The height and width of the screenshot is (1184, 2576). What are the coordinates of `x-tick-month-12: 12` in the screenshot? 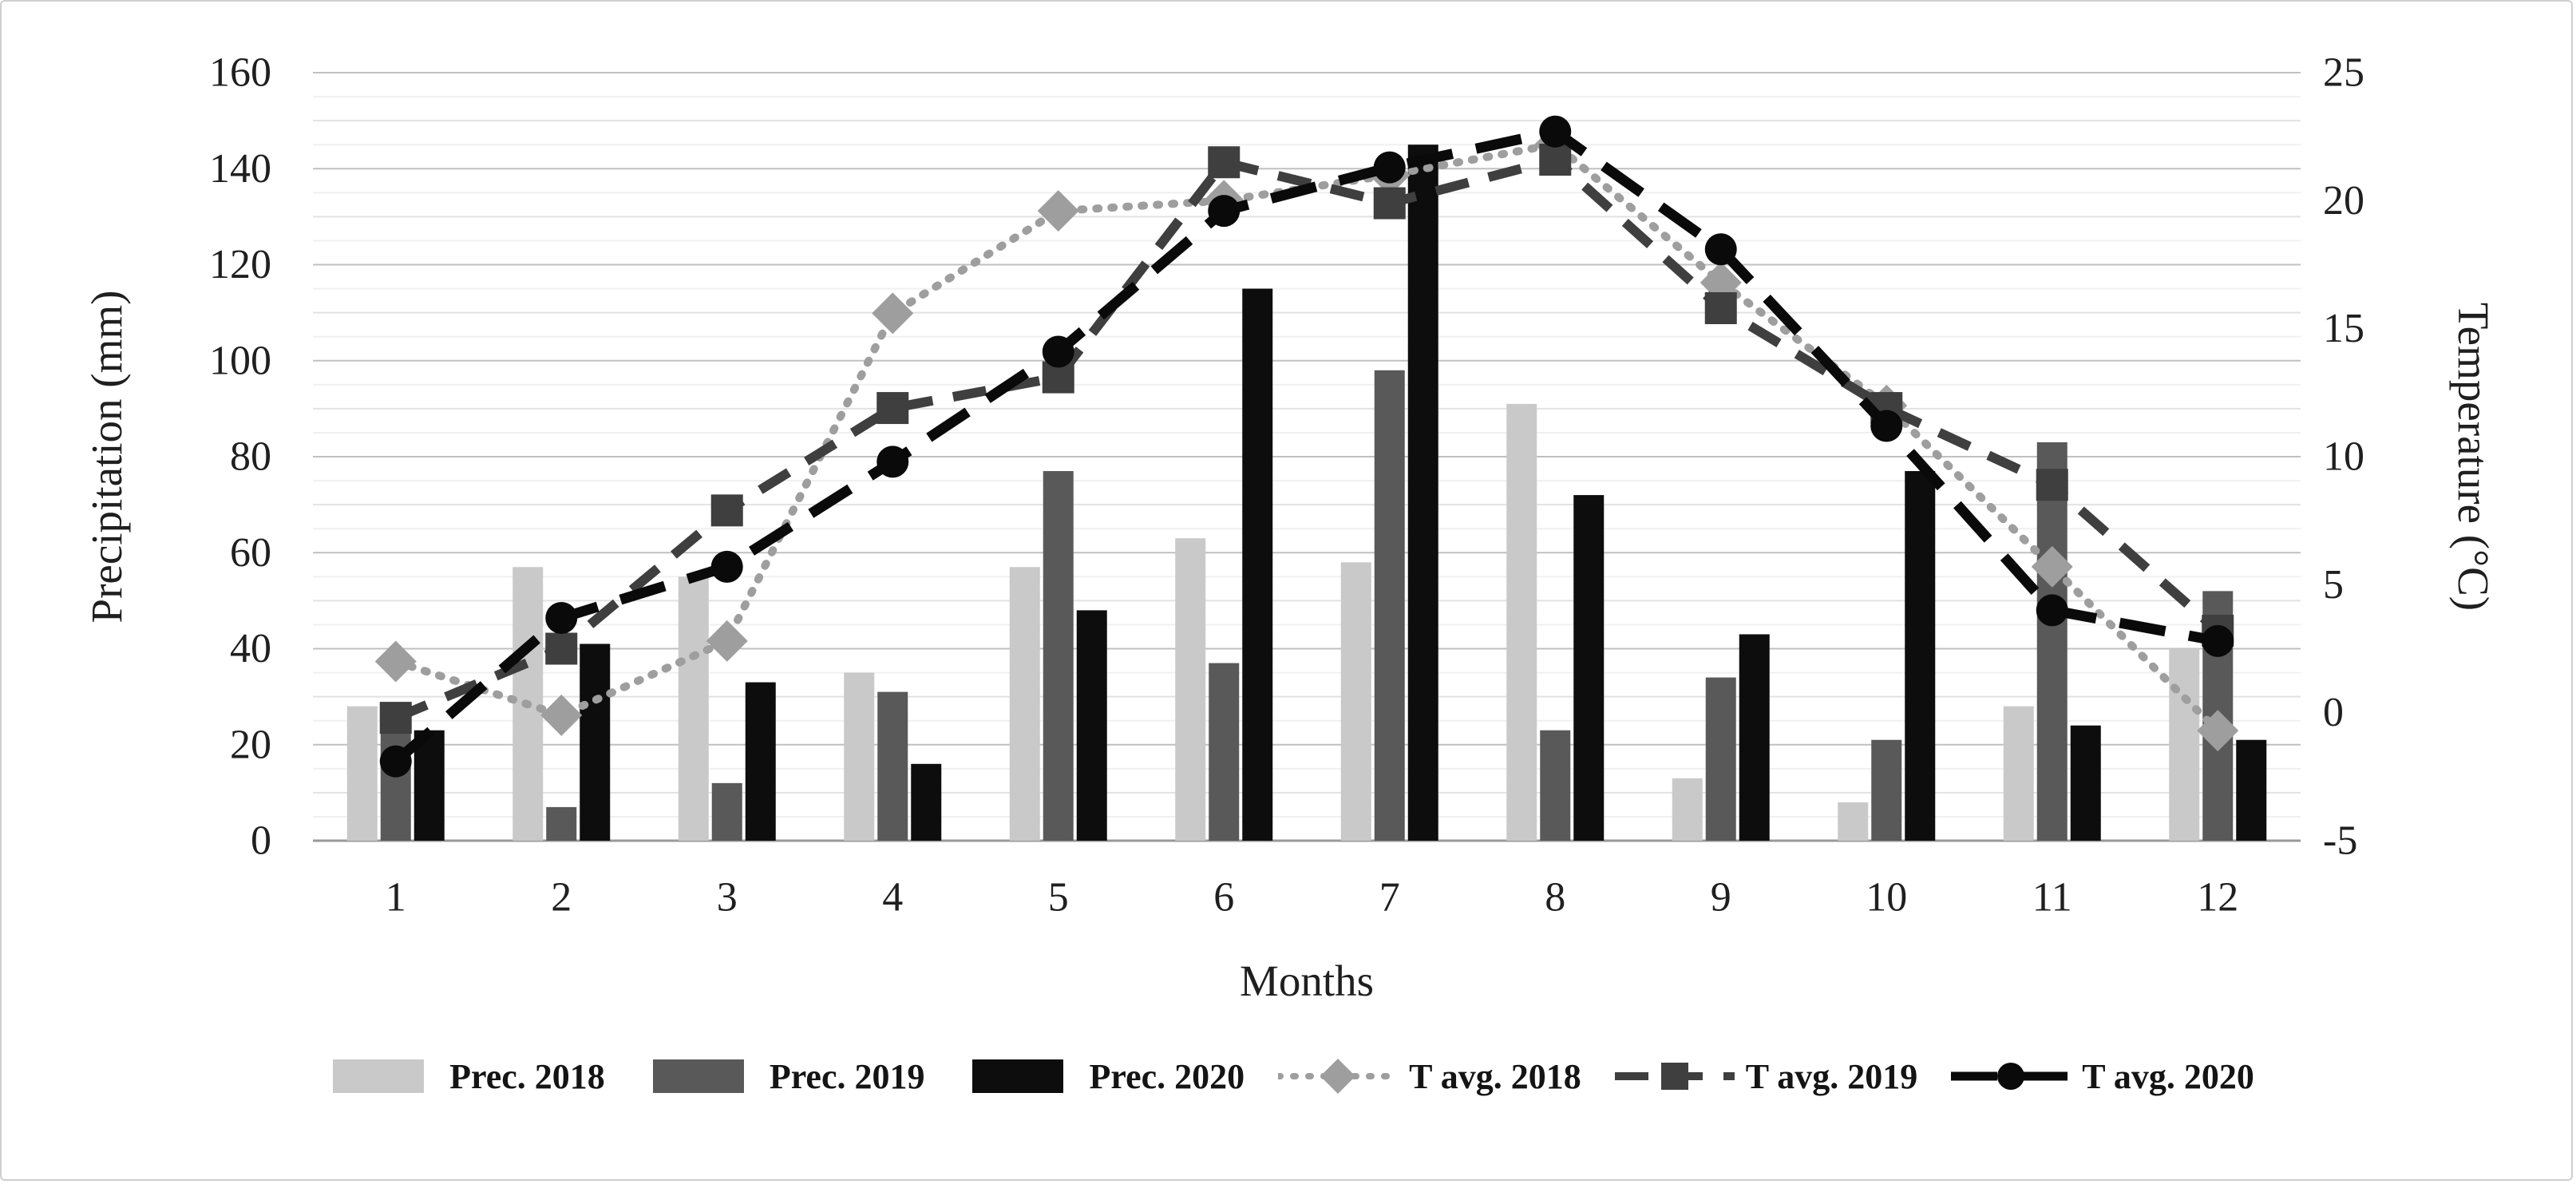 It's located at (2218, 898).